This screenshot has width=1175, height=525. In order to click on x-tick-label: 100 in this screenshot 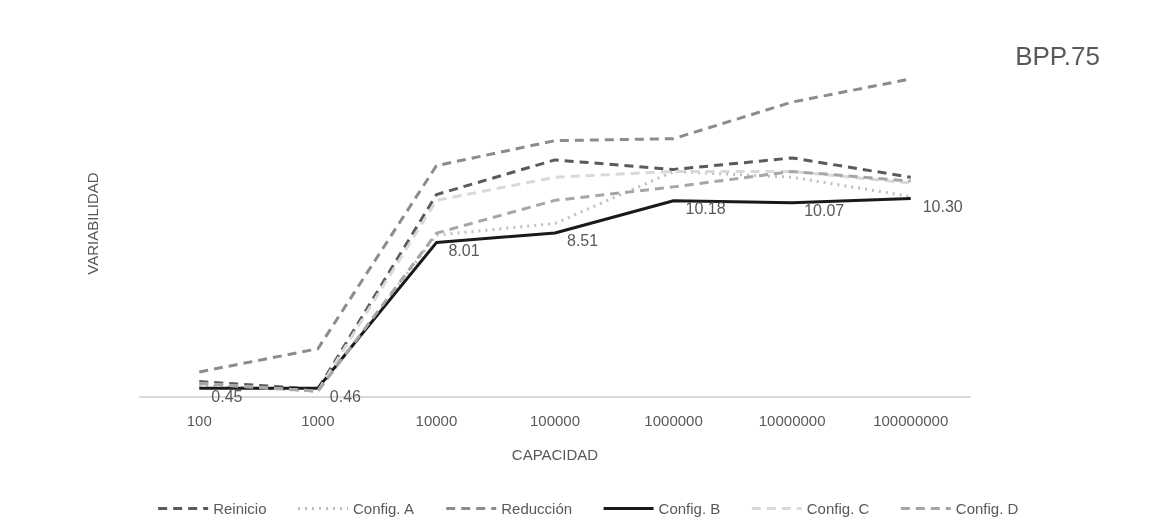, I will do `click(199, 420)`.